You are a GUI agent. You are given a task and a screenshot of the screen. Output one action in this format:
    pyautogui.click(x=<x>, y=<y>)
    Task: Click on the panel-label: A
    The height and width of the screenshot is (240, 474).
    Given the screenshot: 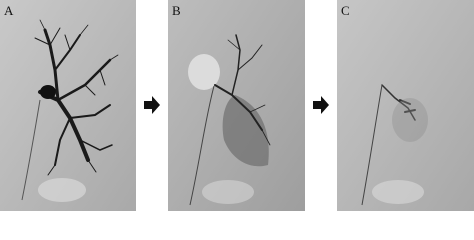 What is the action you would take?
    pyautogui.click(x=9, y=10)
    